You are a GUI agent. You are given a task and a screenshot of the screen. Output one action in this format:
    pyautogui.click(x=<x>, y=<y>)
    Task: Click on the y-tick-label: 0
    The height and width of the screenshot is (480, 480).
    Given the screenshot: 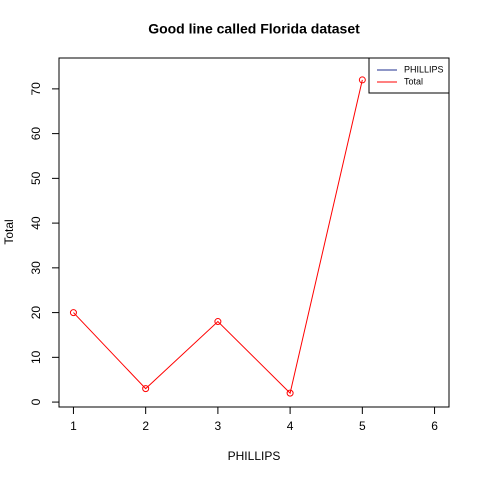 What is the action you would take?
    pyautogui.click(x=36, y=401)
    